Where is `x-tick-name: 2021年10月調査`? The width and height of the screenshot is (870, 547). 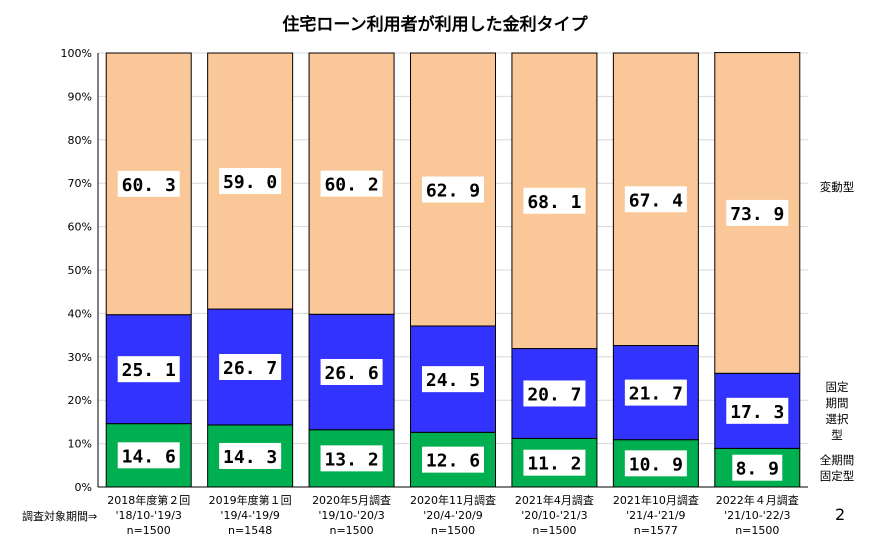 x-tick-name: 2021年10月調査 is located at coordinates (655, 500).